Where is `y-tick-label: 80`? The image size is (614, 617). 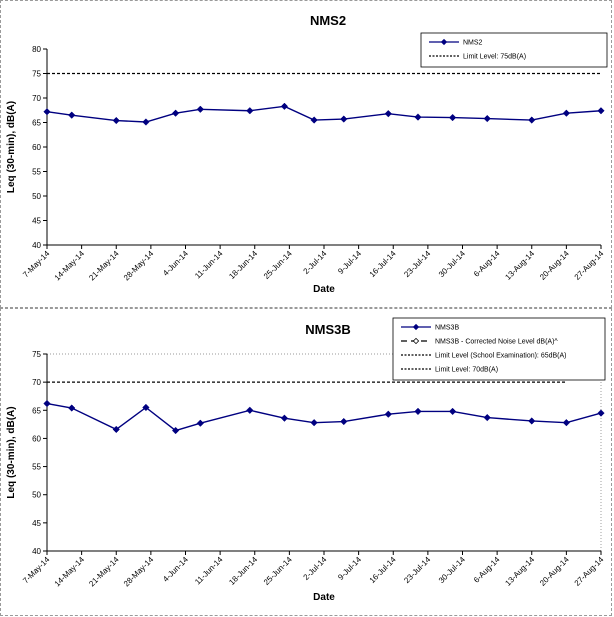
y-tick-label: 80 is located at coordinates (36, 49).